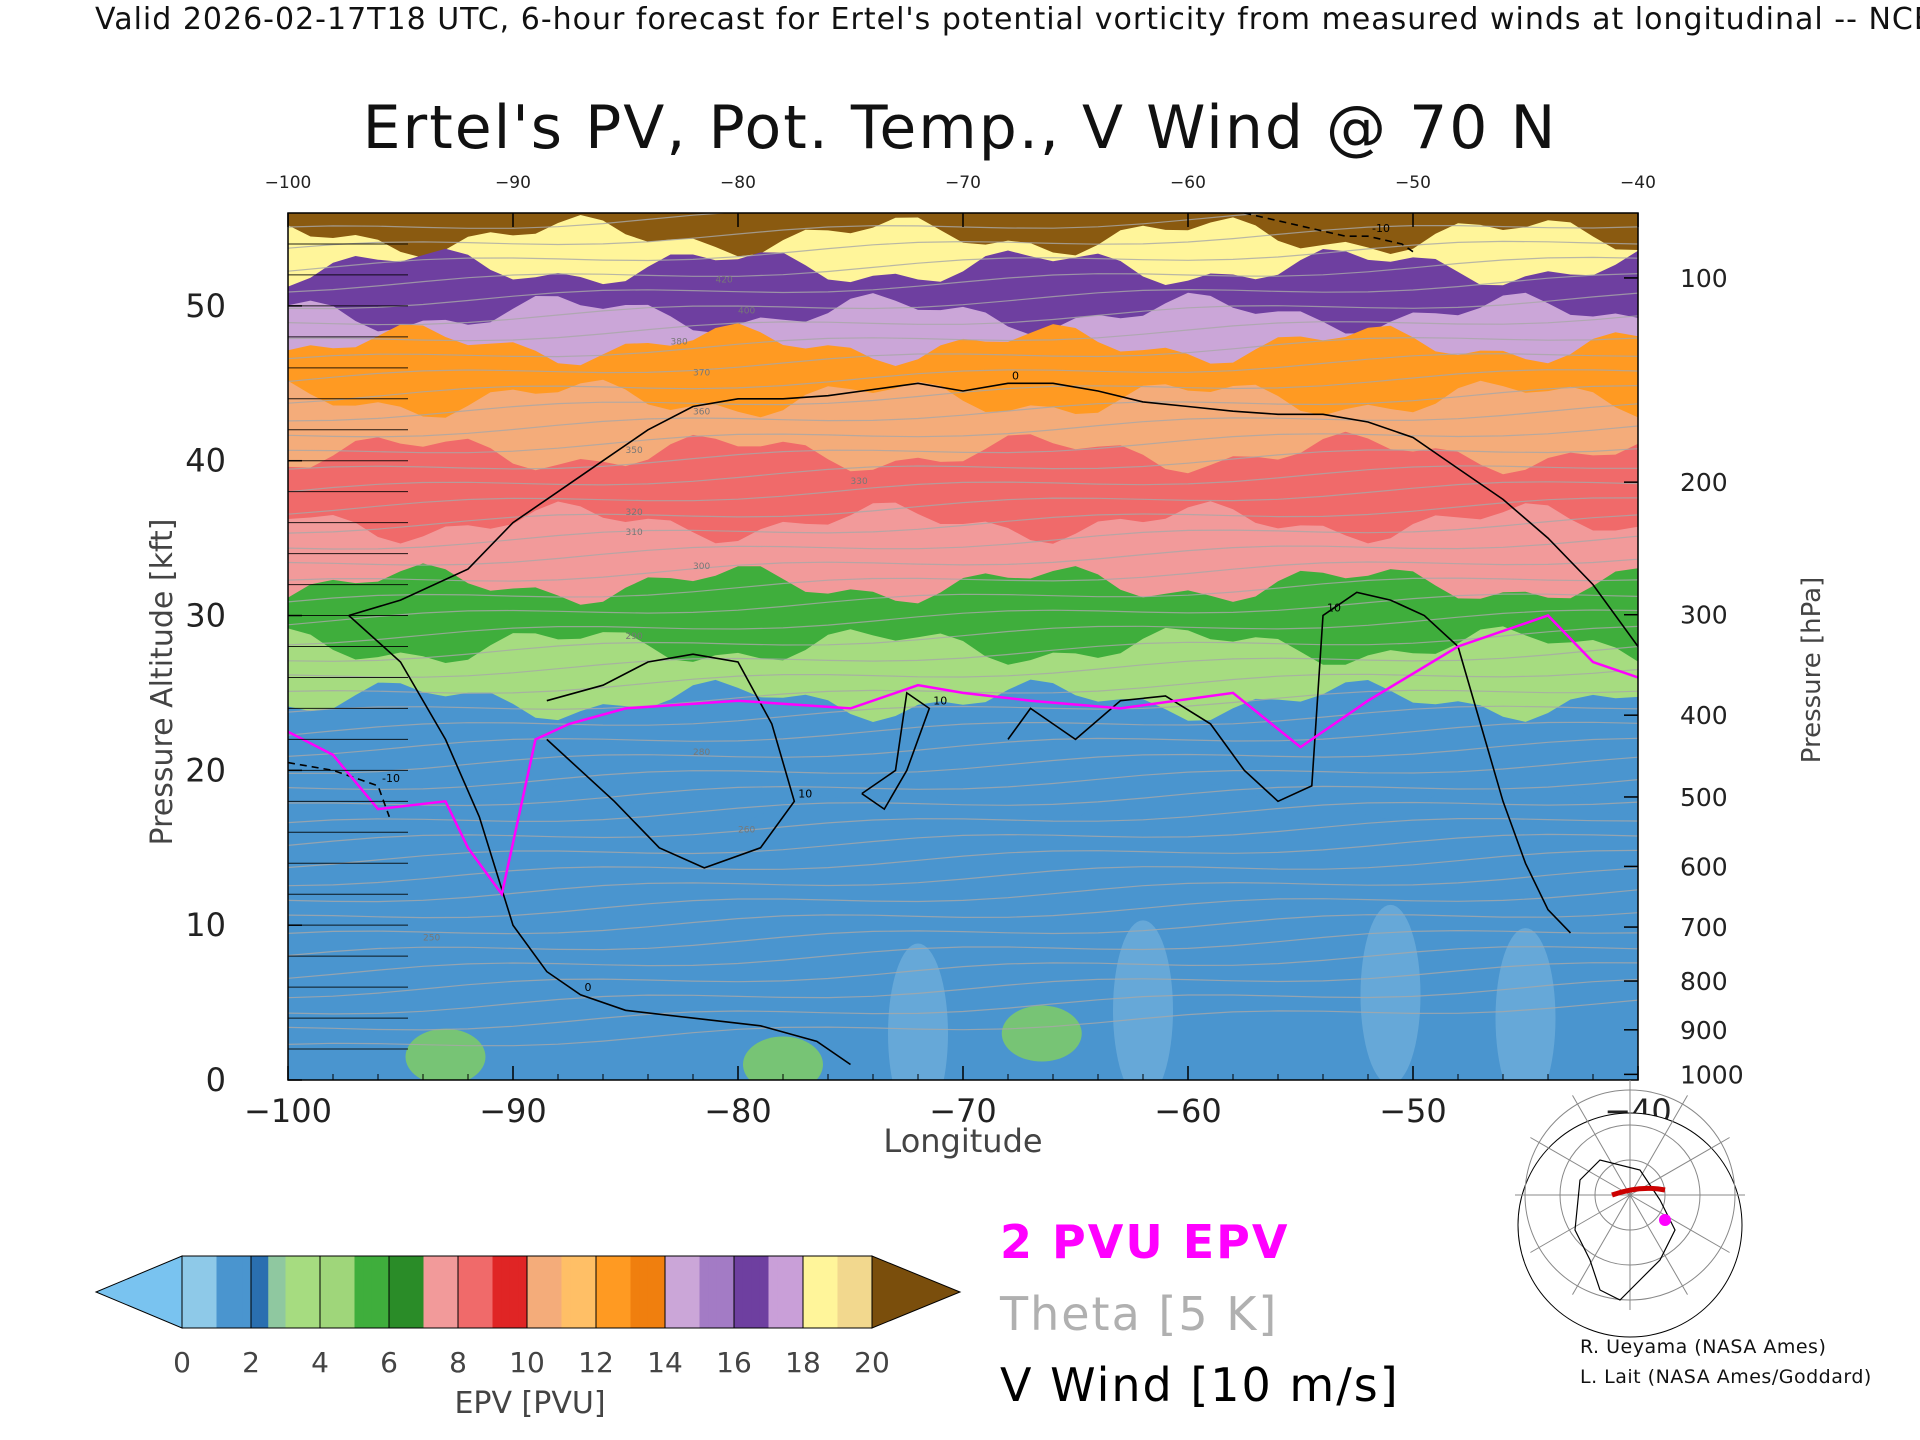  What do you see at coordinates (1726, 1377) in the screenshot?
I see `credit-line-2: L. Lait (NASA Ames/Goddard)` at bounding box center [1726, 1377].